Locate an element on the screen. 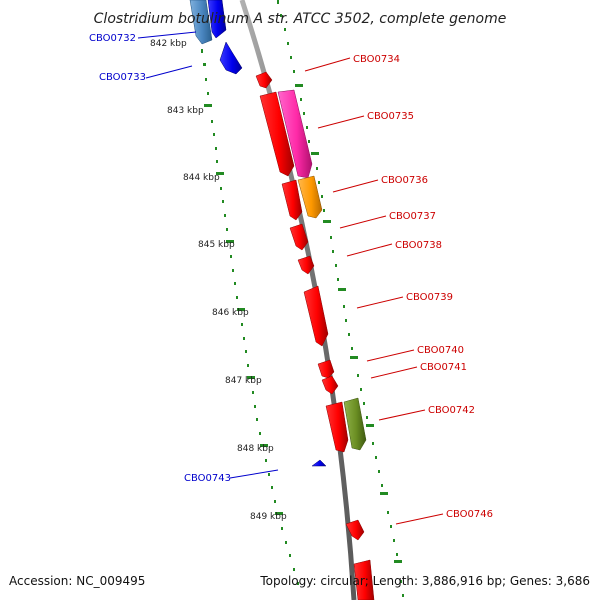 The height and width of the screenshot is (600, 600). label-cbo0741: CBO0741 is located at coordinates (443, 367).